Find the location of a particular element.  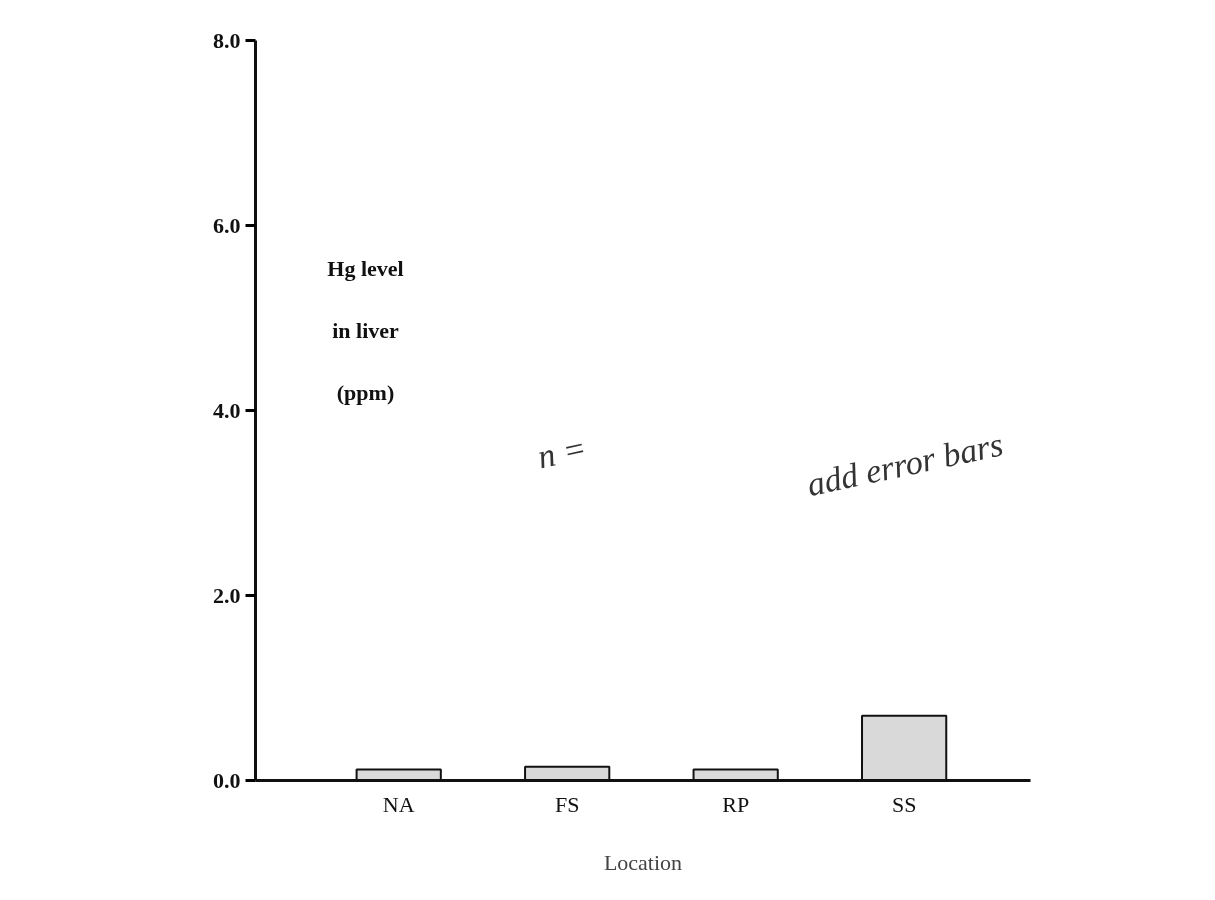

x-tick-label: NA is located at coordinates (398, 804).